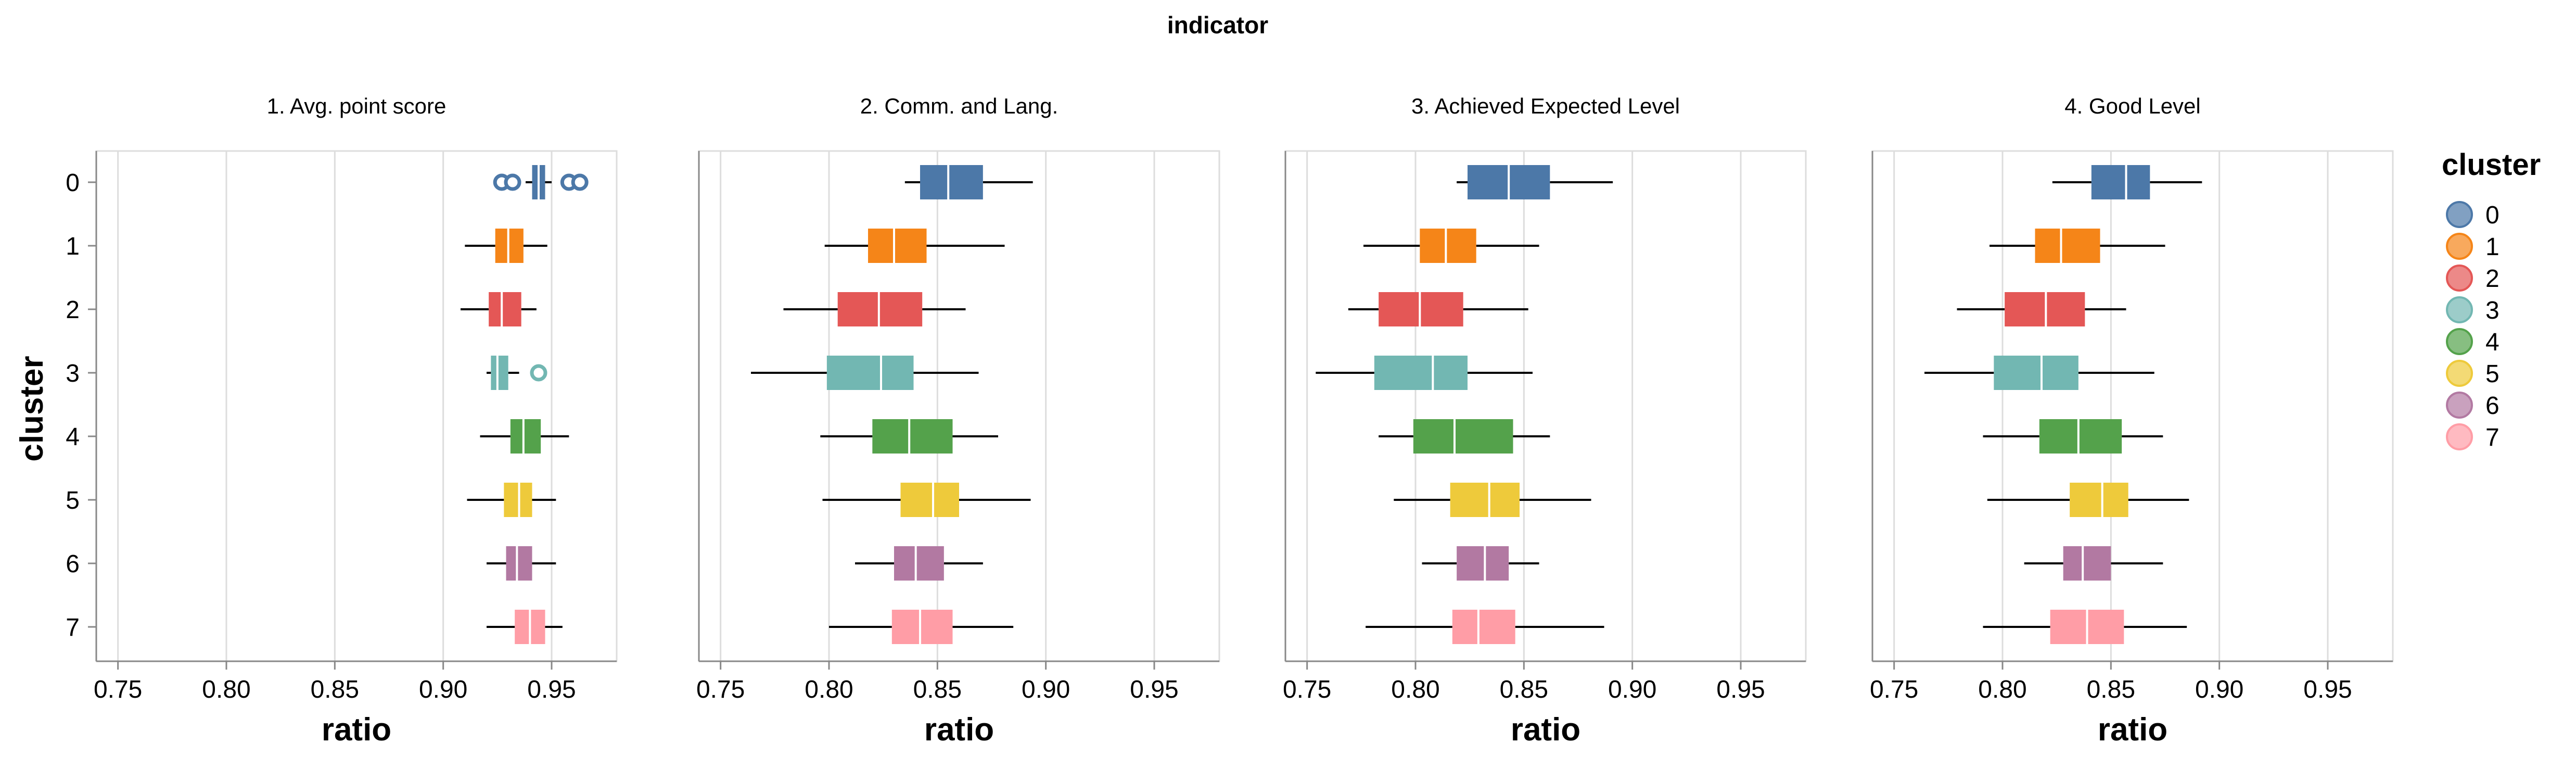 Image resolution: width=2576 pixels, height=768 pixels. I want to click on y-tick-label: 5, so click(73, 501).